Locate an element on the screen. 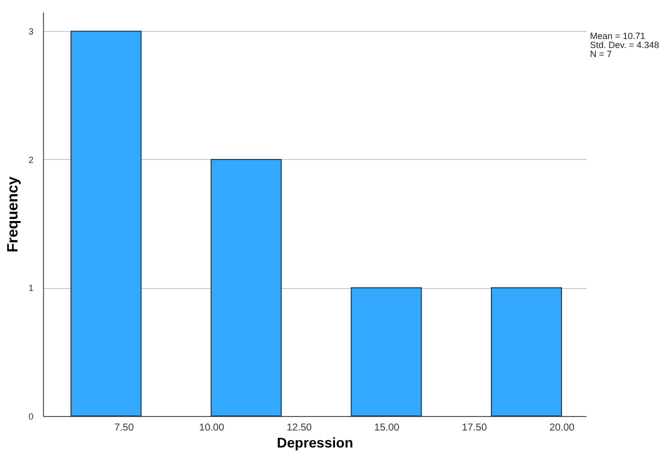 The image size is (668, 462). text: N = 7 is located at coordinates (601, 54).